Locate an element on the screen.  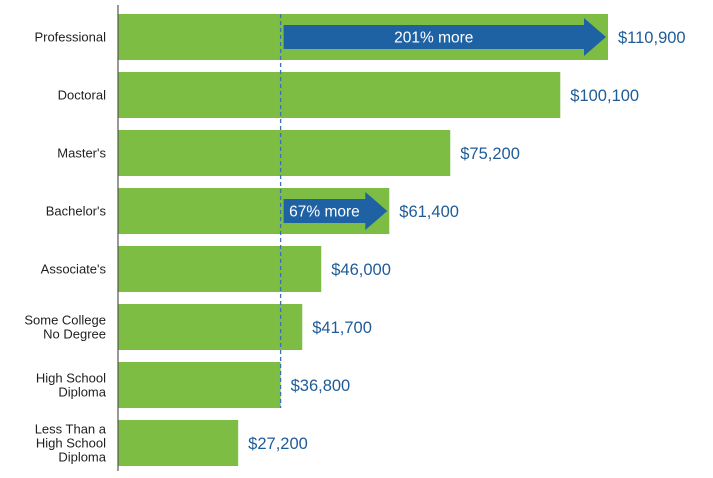
value-label-6: $36,800 is located at coordinates (321, 386).